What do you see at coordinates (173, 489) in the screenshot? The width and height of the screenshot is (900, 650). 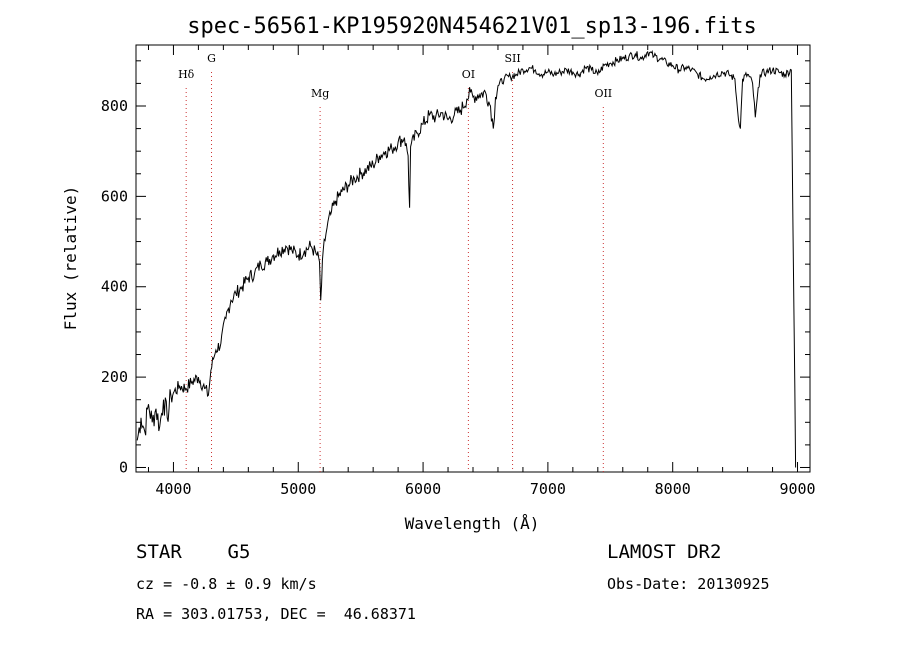 I see `x-tick-label: 4000` at bounding box center [173, 489].